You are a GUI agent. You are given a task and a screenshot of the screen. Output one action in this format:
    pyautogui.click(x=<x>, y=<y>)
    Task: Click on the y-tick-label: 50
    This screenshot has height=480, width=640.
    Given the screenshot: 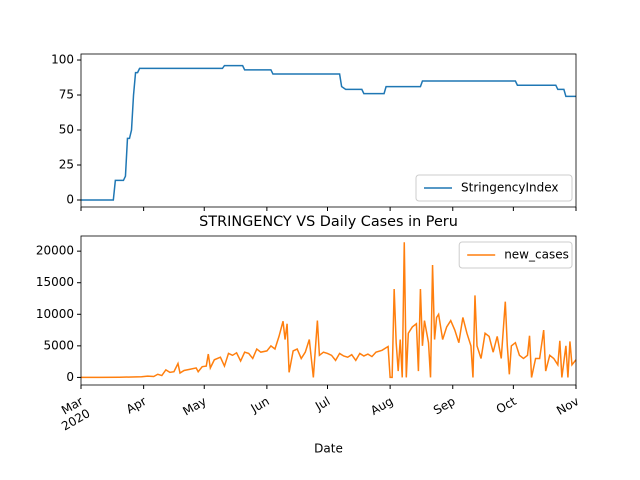 What is the action you would take?
    pyautogui.click(x=66, y=130)
    